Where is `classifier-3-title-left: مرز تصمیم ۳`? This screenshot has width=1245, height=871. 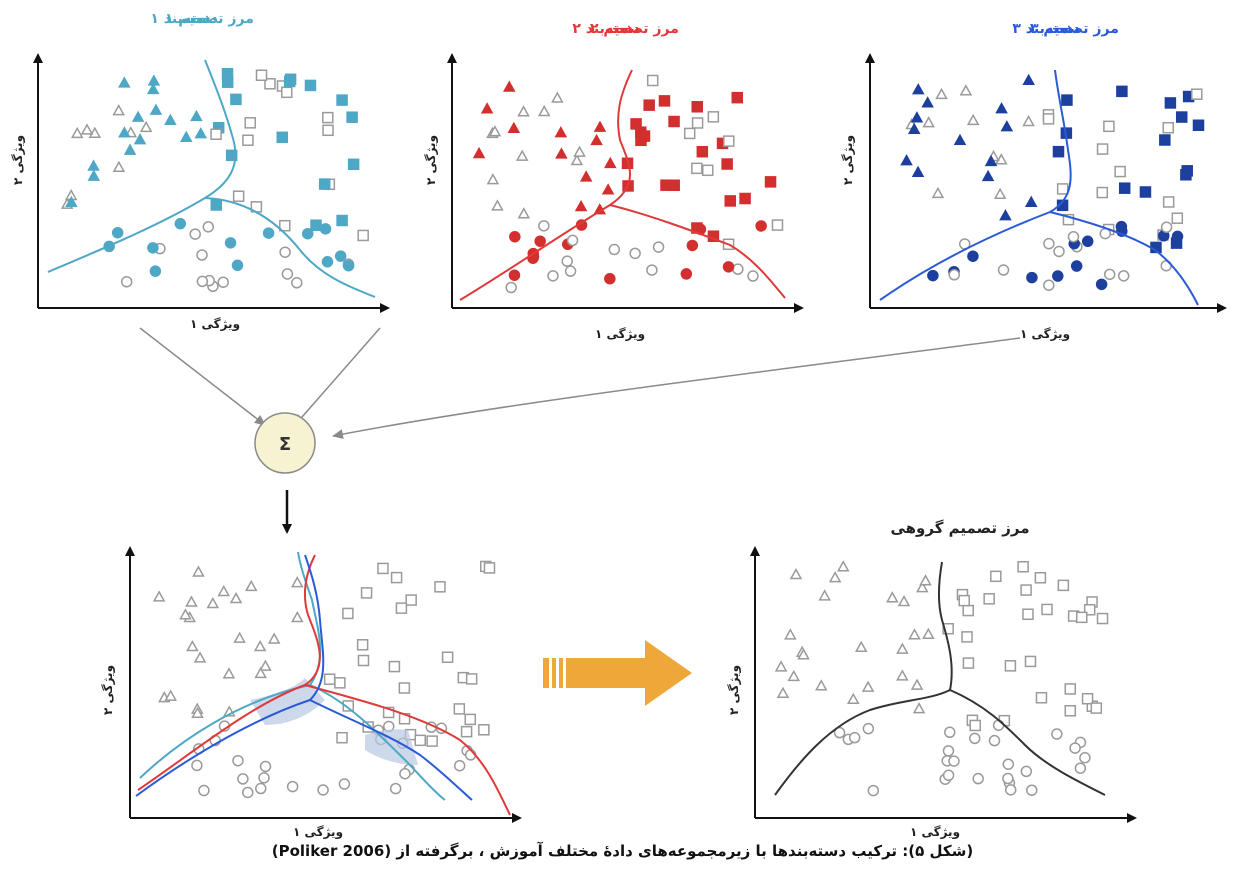 classifier-3-title-left: مرز تصمیم ۳ is located at coordinates (1074, 29).